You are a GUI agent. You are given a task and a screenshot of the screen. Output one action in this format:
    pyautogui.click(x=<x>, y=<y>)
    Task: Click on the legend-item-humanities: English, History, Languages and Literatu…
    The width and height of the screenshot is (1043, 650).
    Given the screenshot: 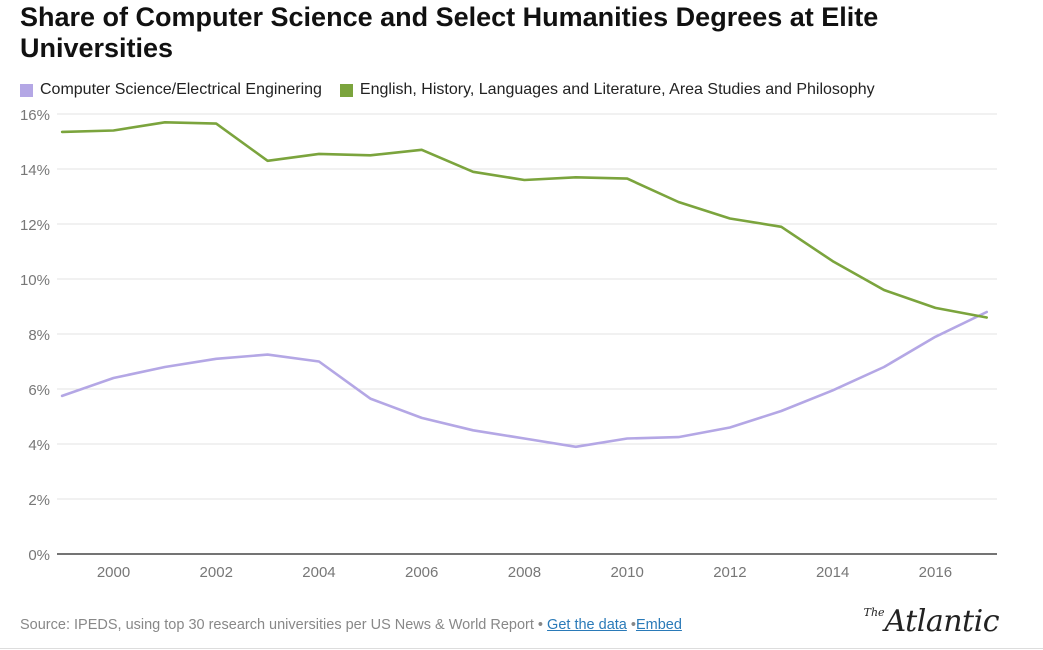 What is the action you would take?
    pyautogui.click(x=607, y=90)
    